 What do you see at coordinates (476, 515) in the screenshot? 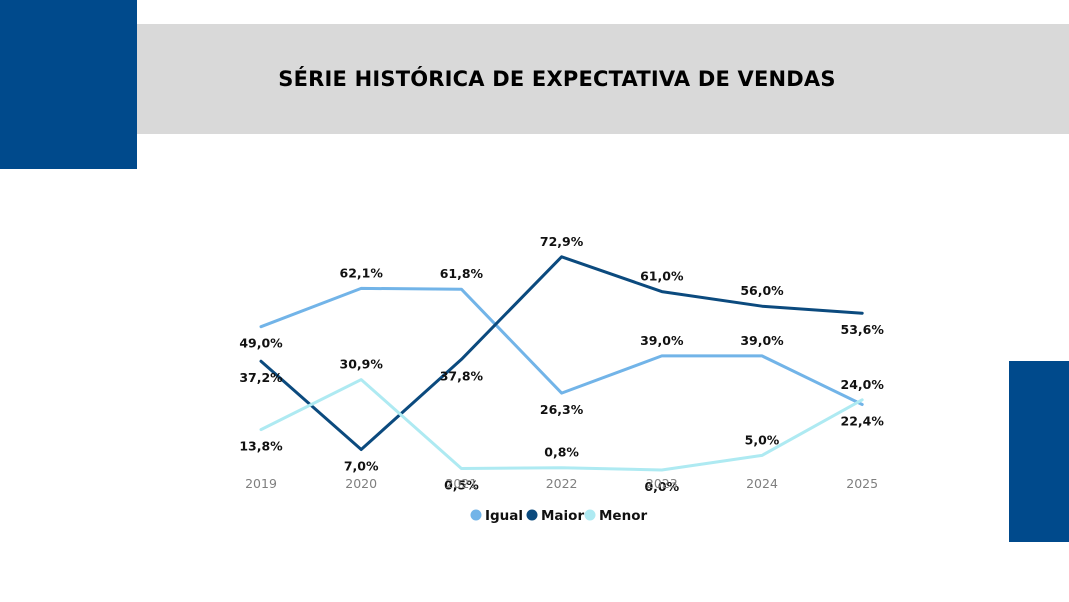
I see `legend-marker-igual` at bounding box center [476, 515].